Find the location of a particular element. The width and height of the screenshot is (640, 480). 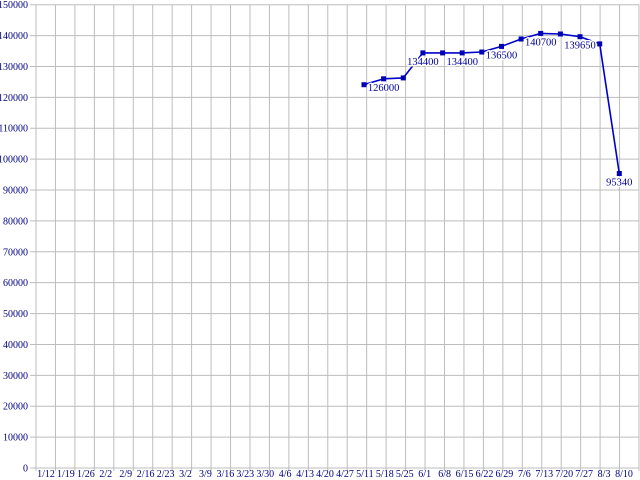

y-tick-label: 120000 is located at coordinates (14, 98).